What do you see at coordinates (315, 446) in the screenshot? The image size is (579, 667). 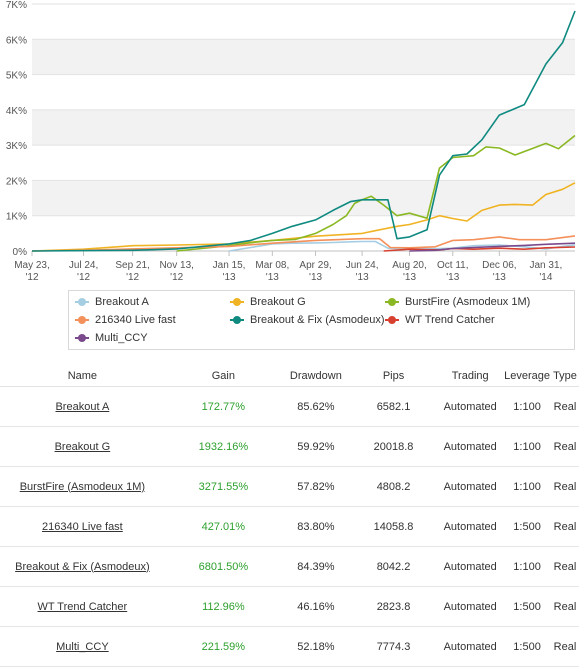 I see `drawdown-cell: 59.92%` at bounding box center [315, 446].